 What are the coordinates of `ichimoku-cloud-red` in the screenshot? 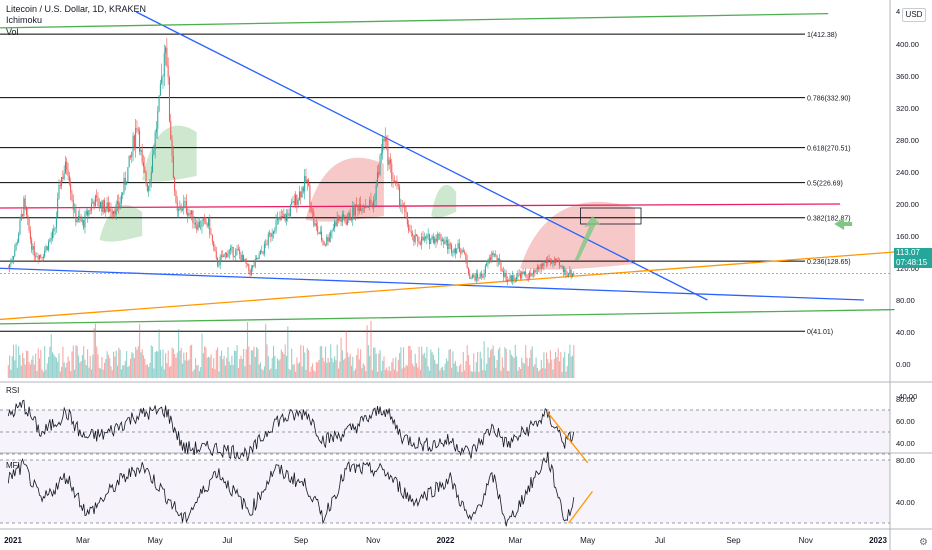 It's located at (578, 235).